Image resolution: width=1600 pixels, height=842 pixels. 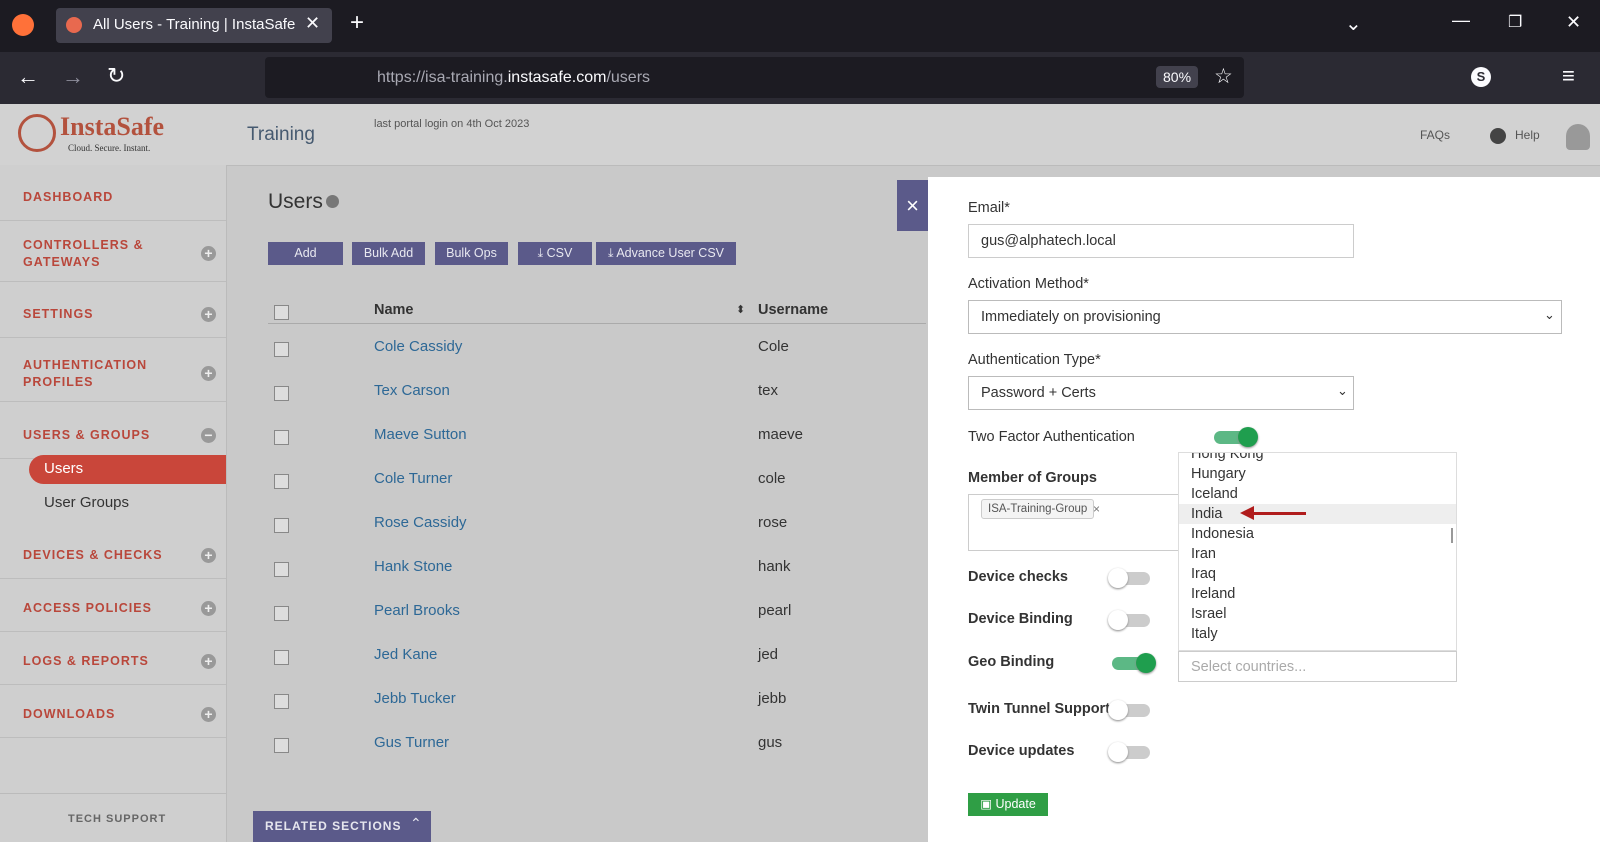 I want to click on reload: ↻, so click(x=116, y=75).